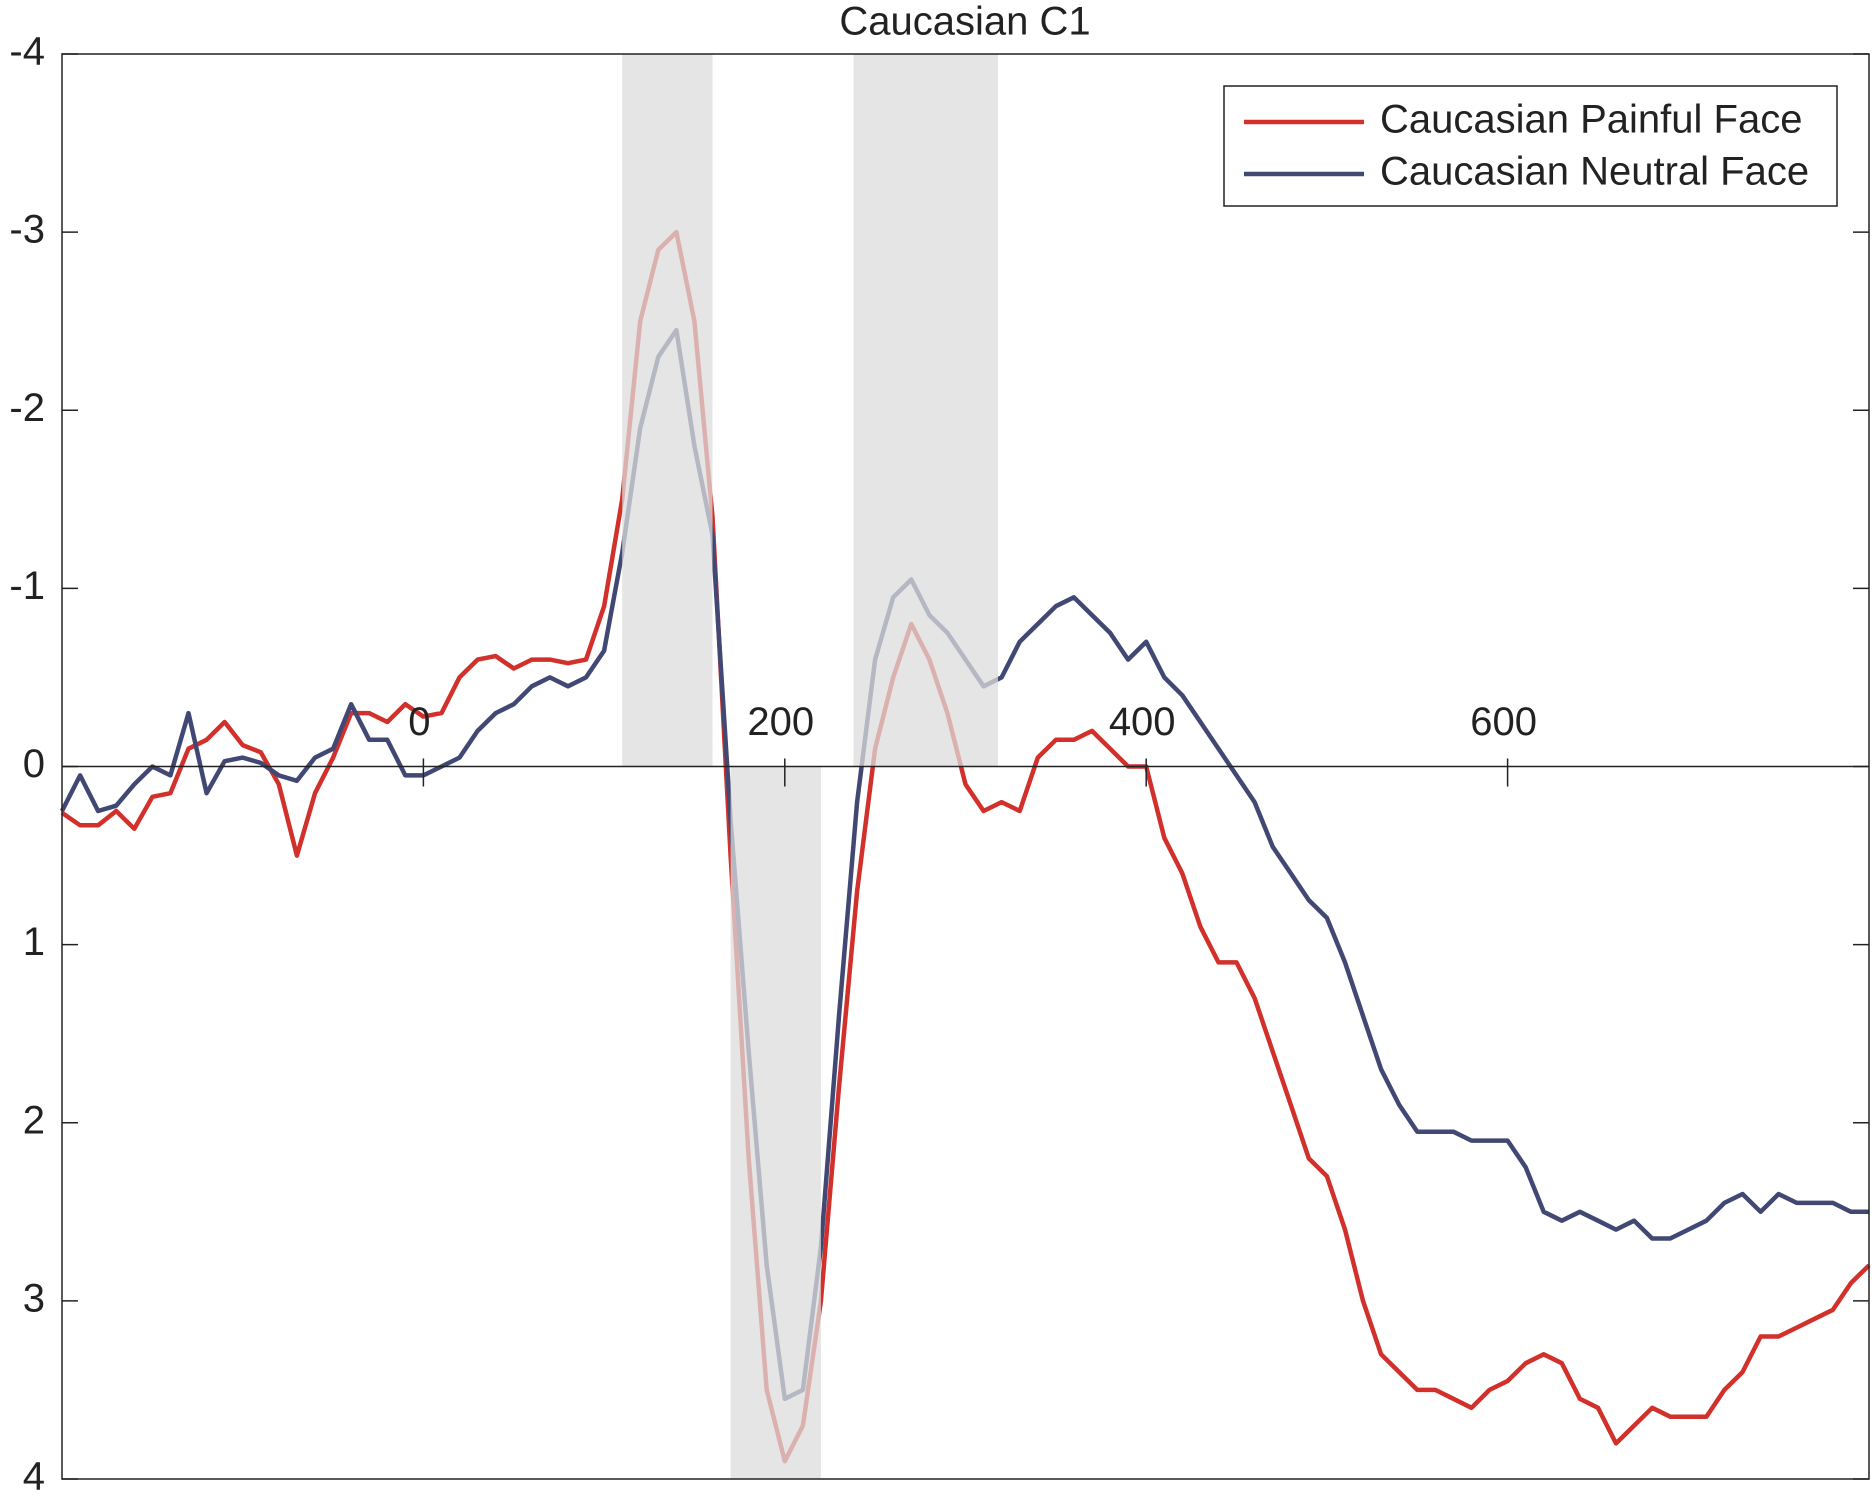  Describe the element at coordinates (34, 1120) in the screenshot. I see `y-tick-label: 2` at that location.